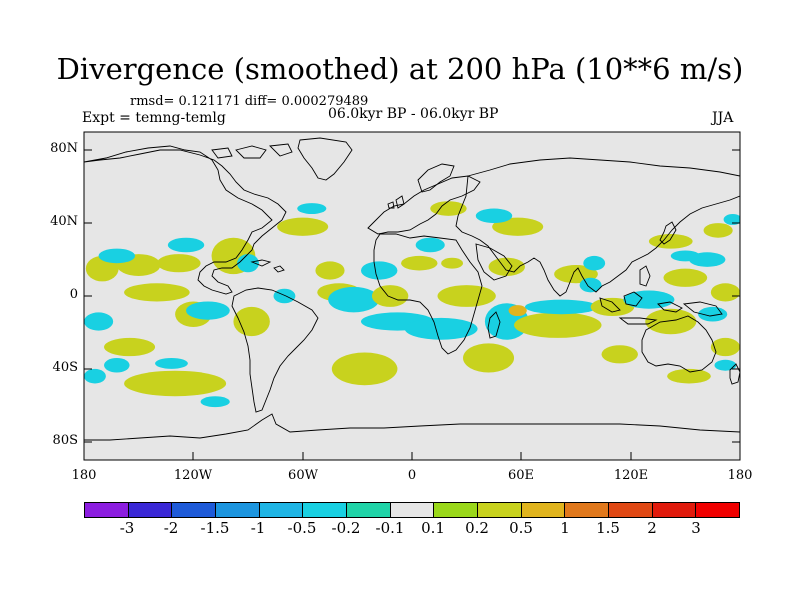 The image size is (800, 600). Describe the element at coordinates (597, 227) in the screenshot. I see `coastline-asia` at that location.